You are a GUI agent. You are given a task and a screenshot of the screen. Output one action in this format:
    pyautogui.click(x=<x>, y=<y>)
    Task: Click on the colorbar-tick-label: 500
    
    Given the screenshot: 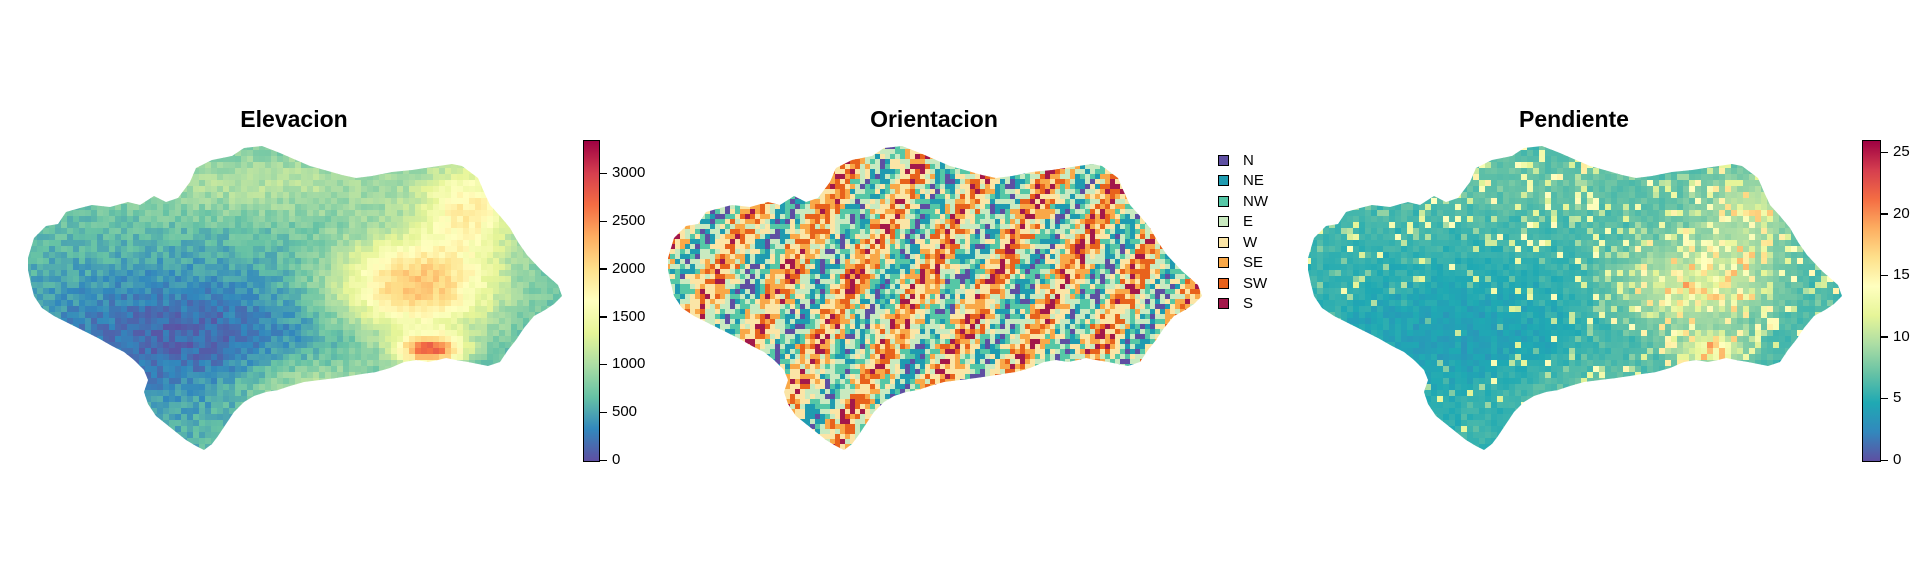 What is the action you would take?
    pyautogui.click(x=625, y=412)
    